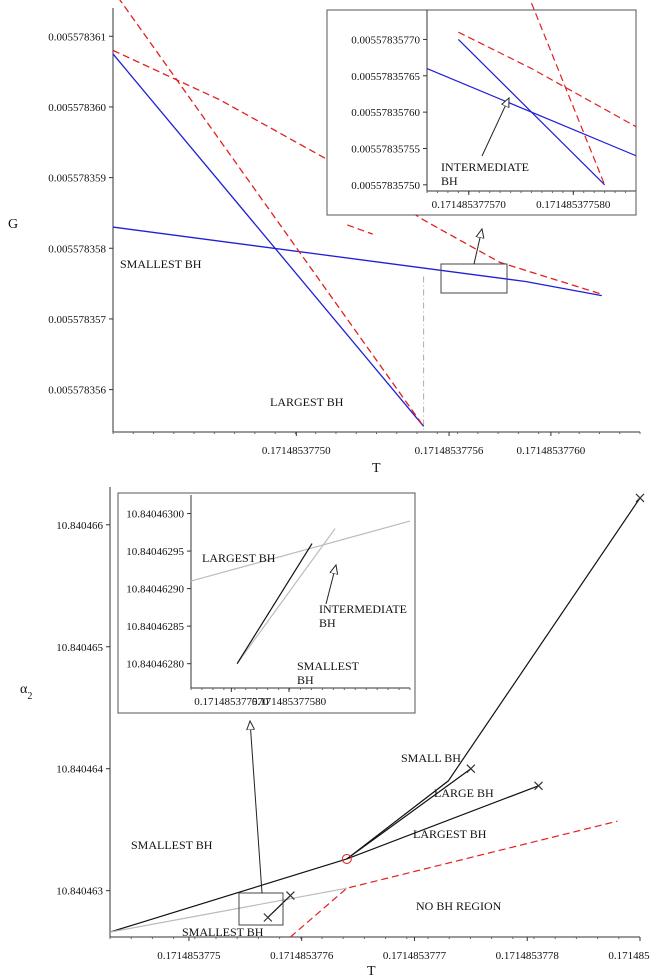  What do you see at coordinates (77, 391) in the screenshot?
I see `top-y-tick-label-0: 0.005578356` at bounding box center [77, 391].